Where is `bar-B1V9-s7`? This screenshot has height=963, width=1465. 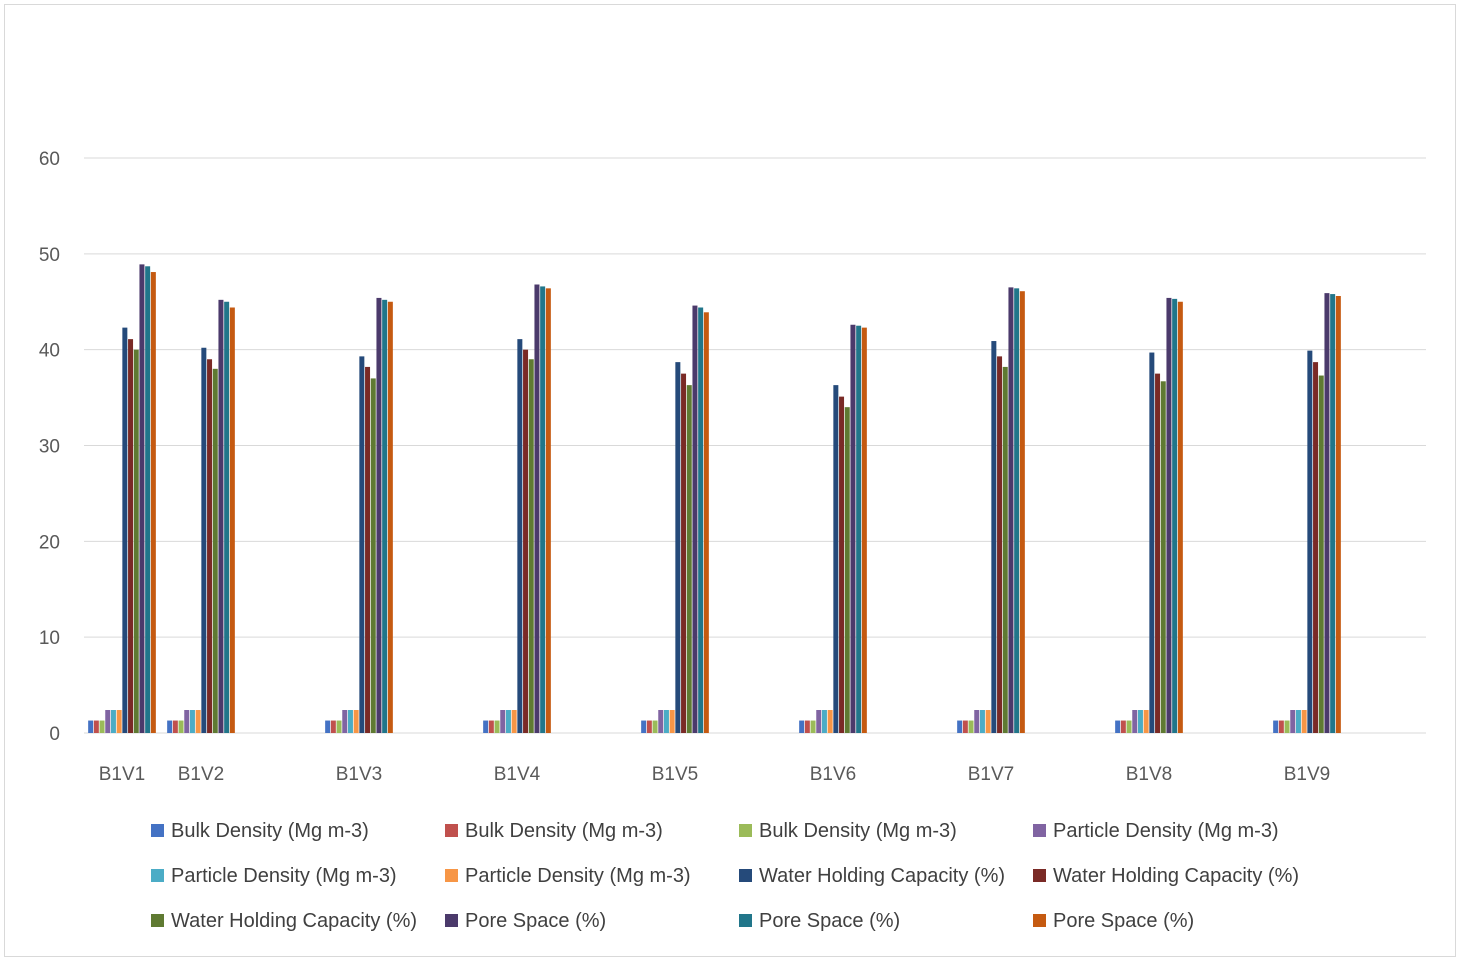 bar-B1V9-s7 is located at coordinates (1310, 541).